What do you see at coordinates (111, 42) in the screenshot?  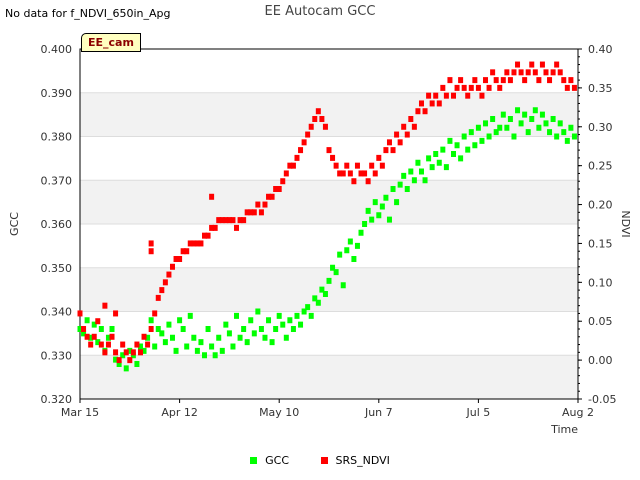 I see `camera-tag: EE_cam` at bounding box center [111, 42].